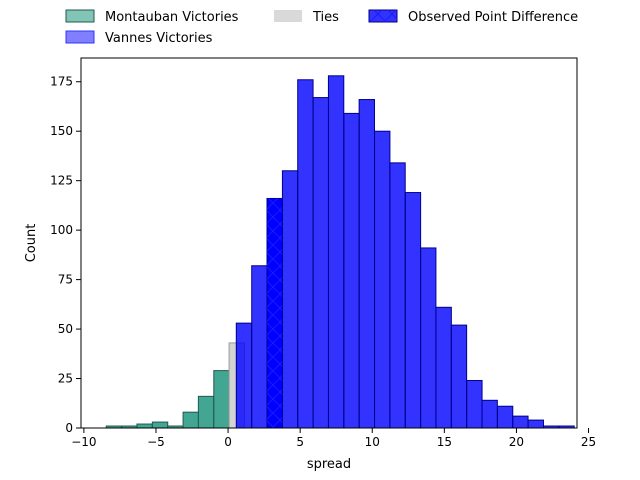  What do you see at coordinates (333, 438) in the screenshot?
I see `x-axis-ticks: −10 −5 0 5 10 15 20 25` at bounding box center [333, 438].